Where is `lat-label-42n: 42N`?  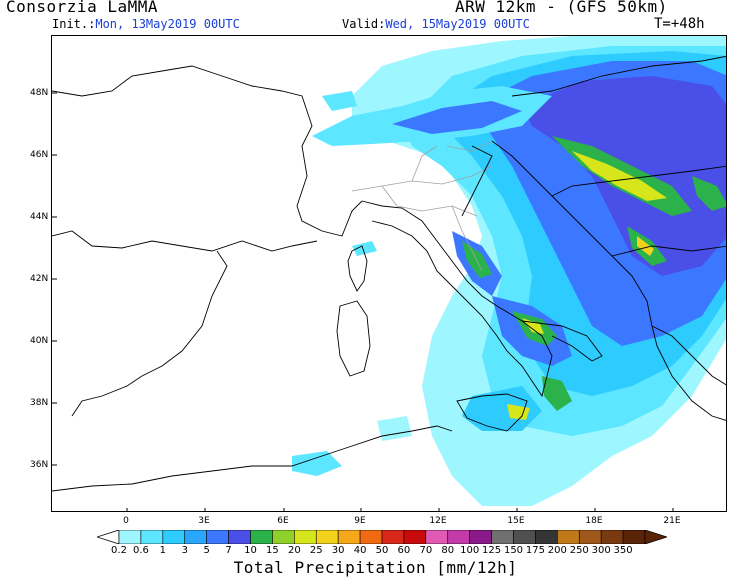
lat-label-42n: 42N is located at coordinates (39, 279).